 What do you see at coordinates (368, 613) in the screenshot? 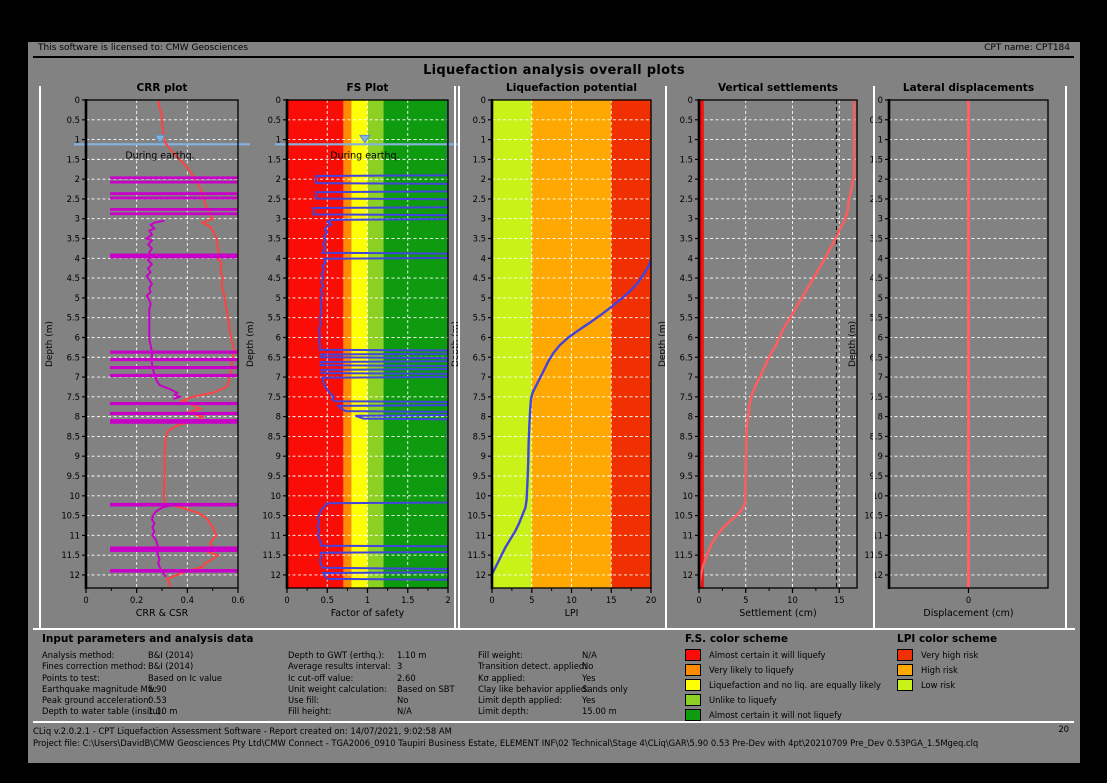
I see `fs-xlabel: Factor of safety` at bounding box center [368, 613].